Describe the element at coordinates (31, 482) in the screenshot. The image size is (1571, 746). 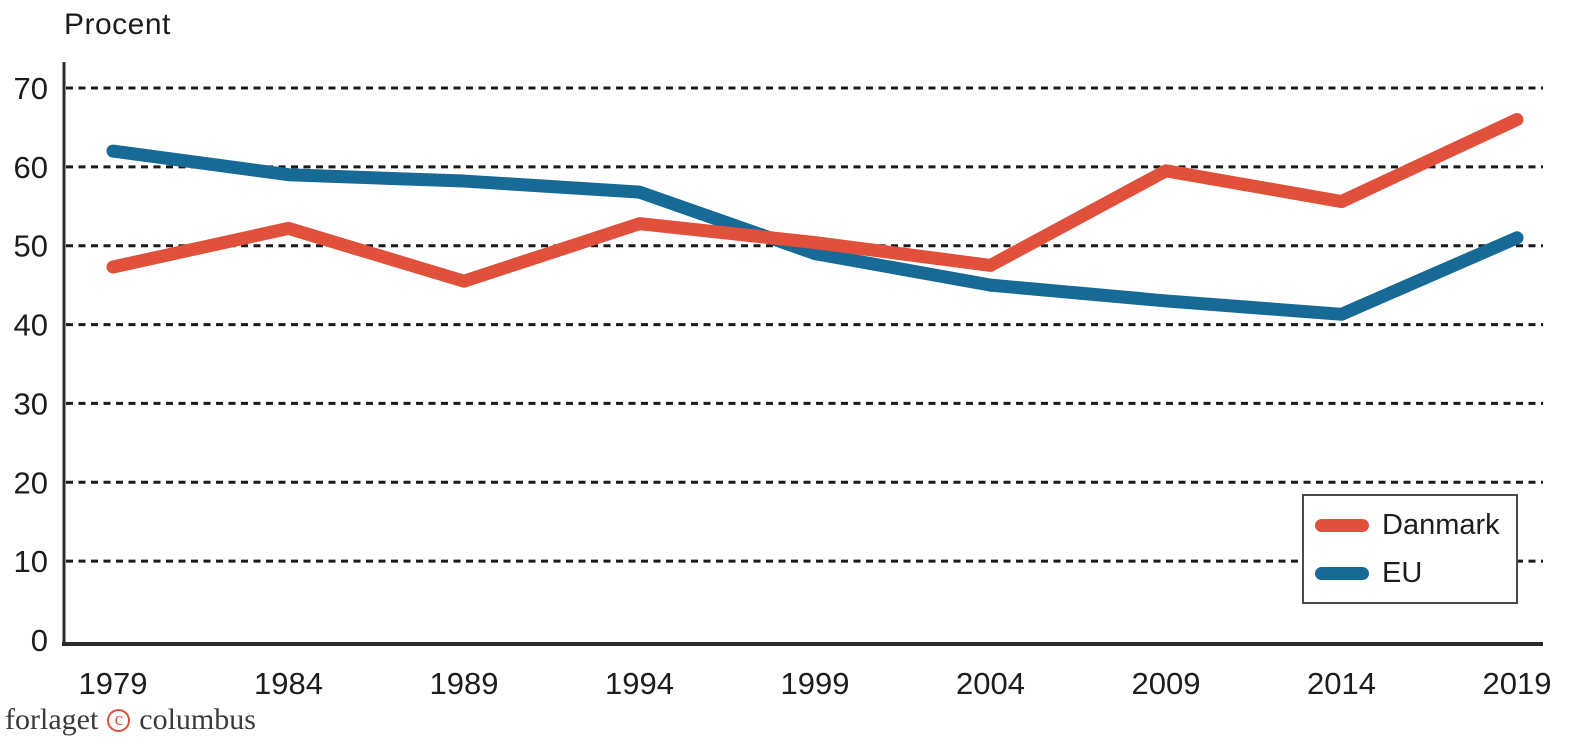
I see `y-tick-label-20: 20` at that location.